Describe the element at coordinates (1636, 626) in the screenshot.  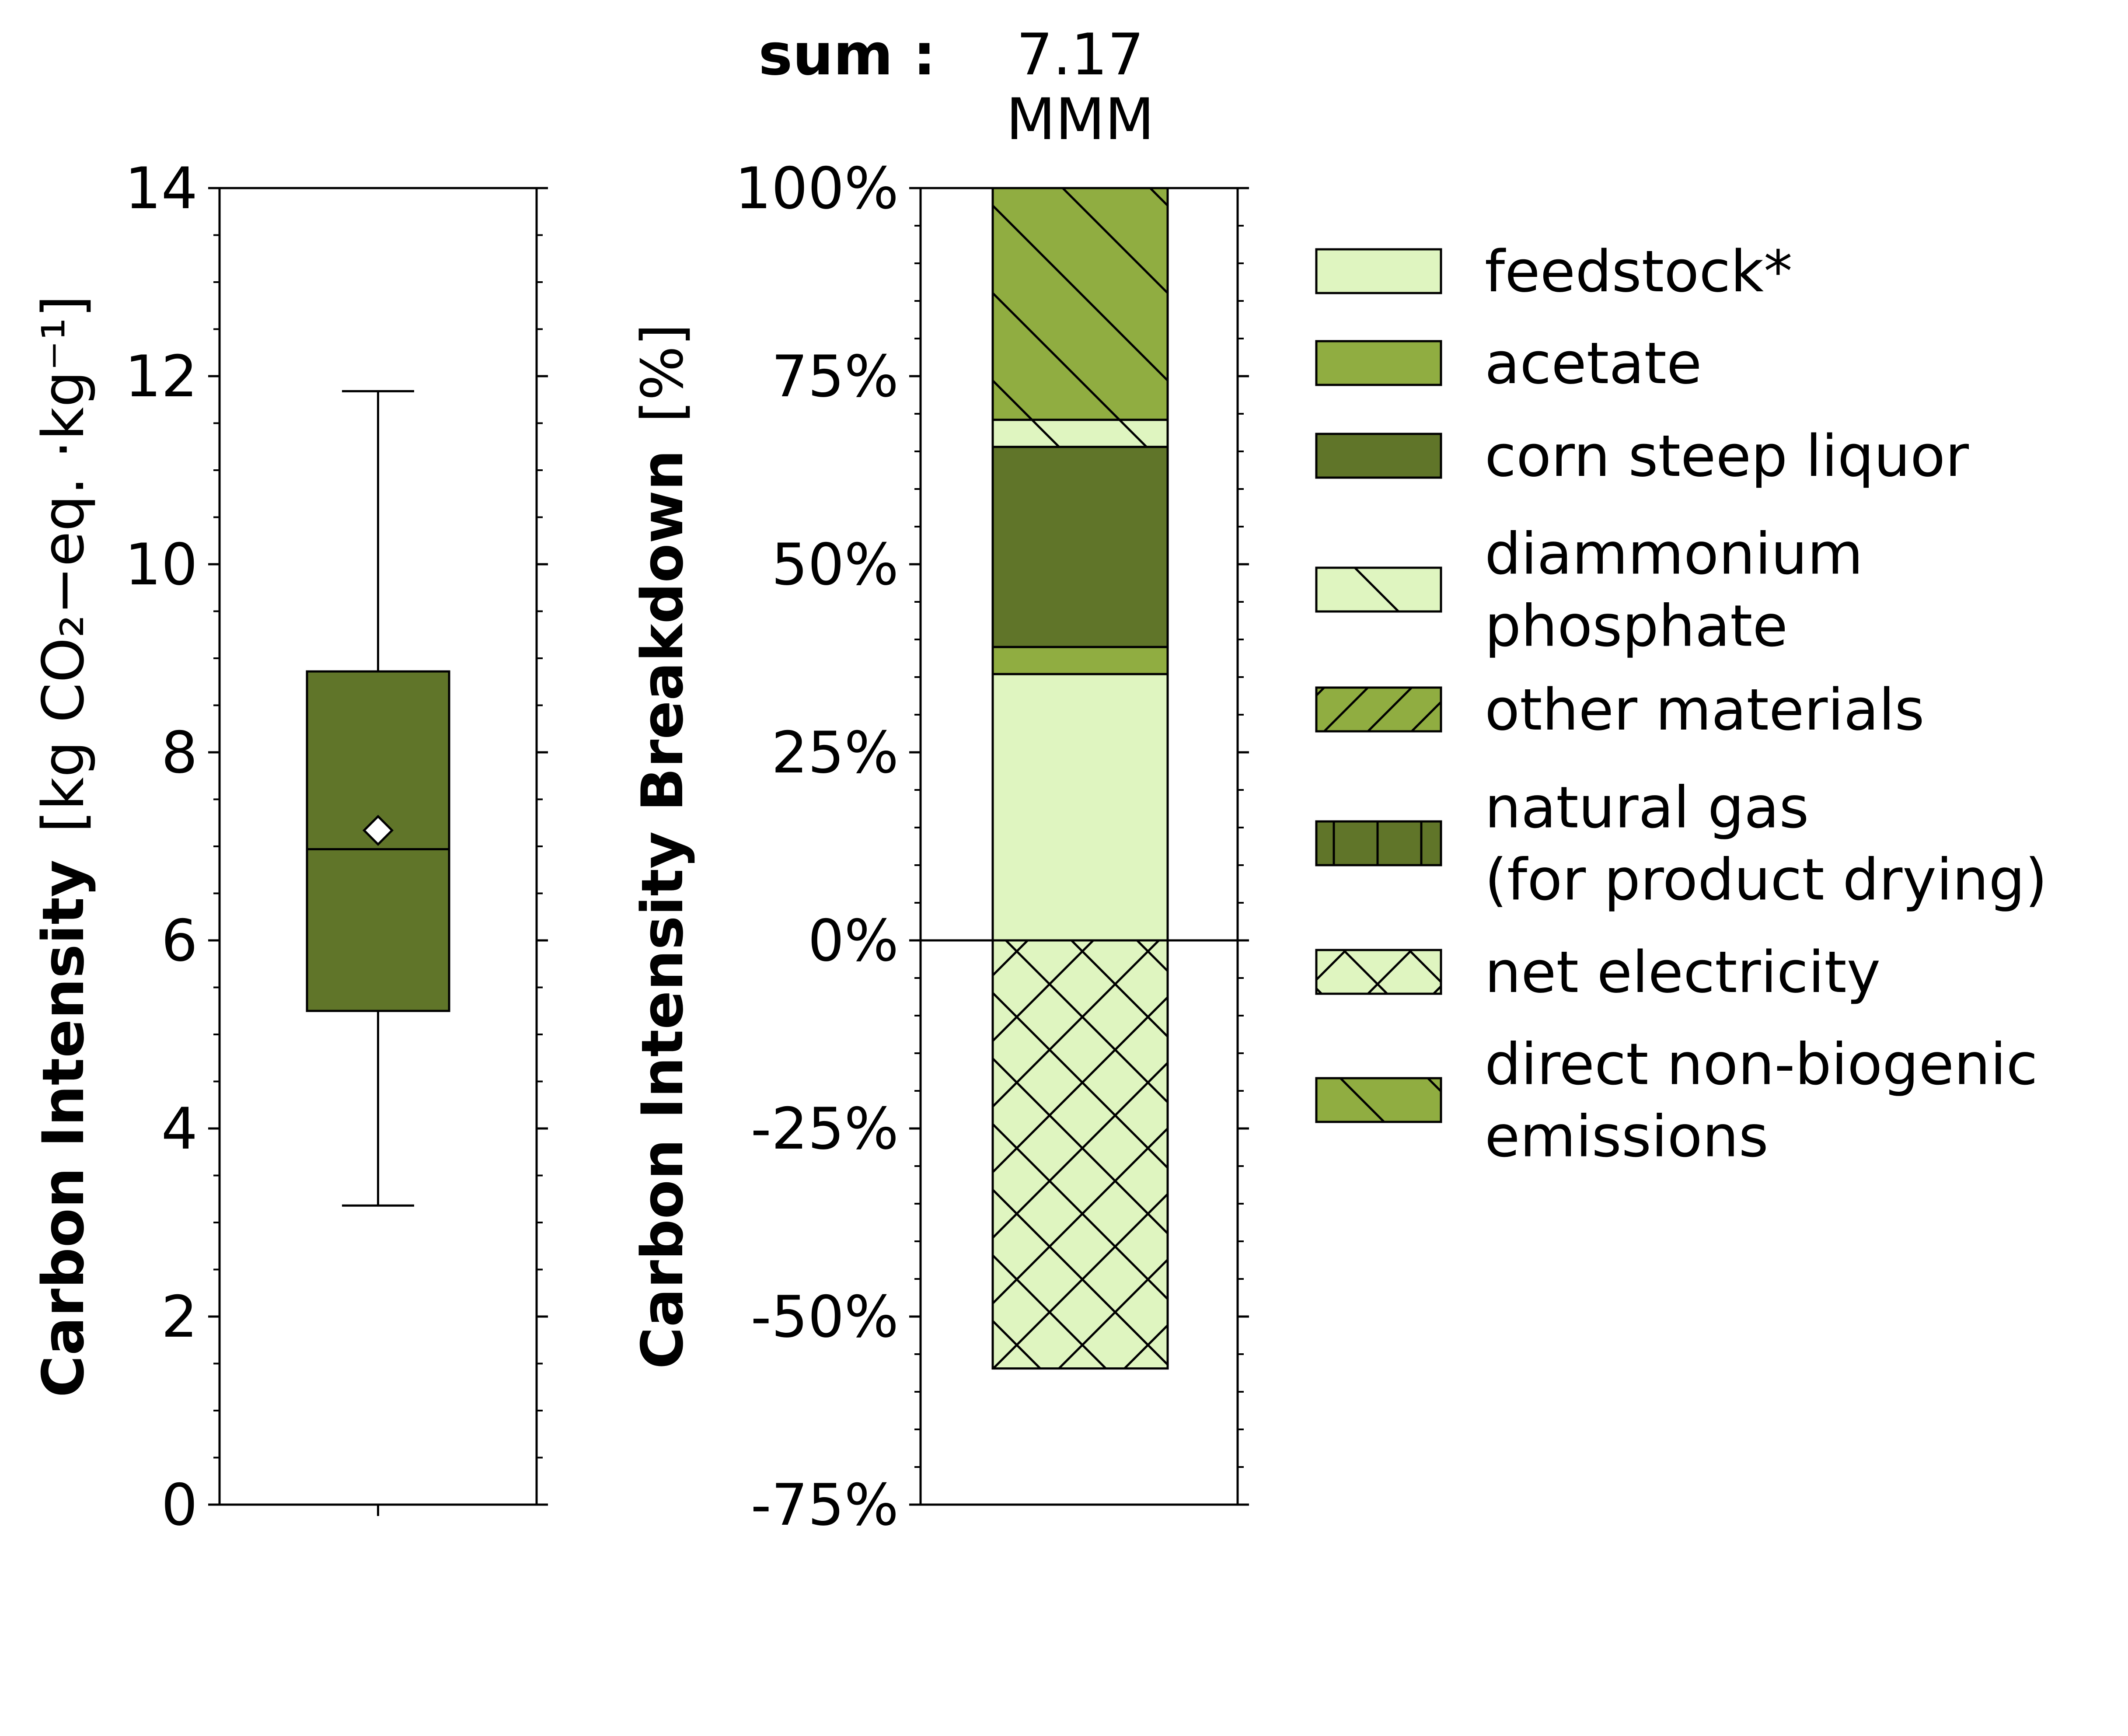
I see `legend-label: phosphate` at that location.